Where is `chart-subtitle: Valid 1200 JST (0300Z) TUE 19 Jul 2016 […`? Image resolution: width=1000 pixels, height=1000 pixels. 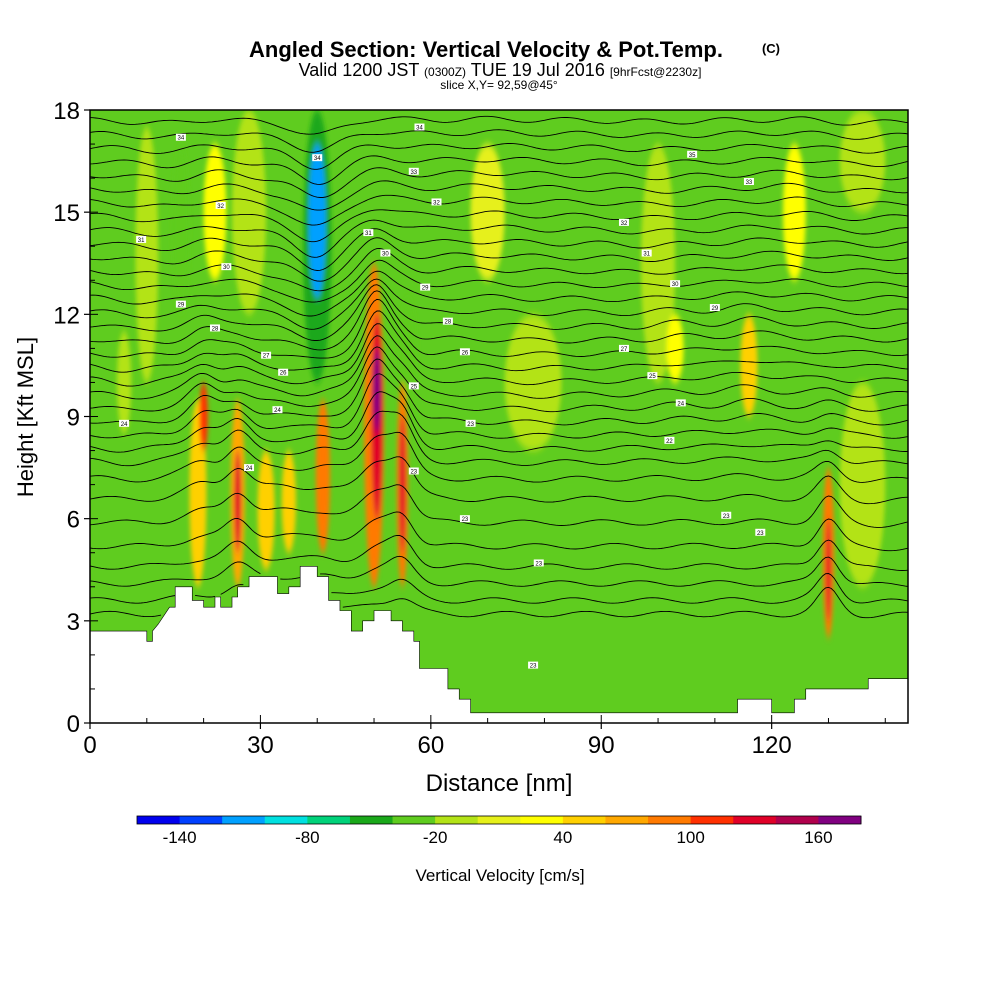 chart-subtitle: Valid 1200 JST (0300Z) TUE 19 Jul 2016 [… is located at coordinates (500, 70).